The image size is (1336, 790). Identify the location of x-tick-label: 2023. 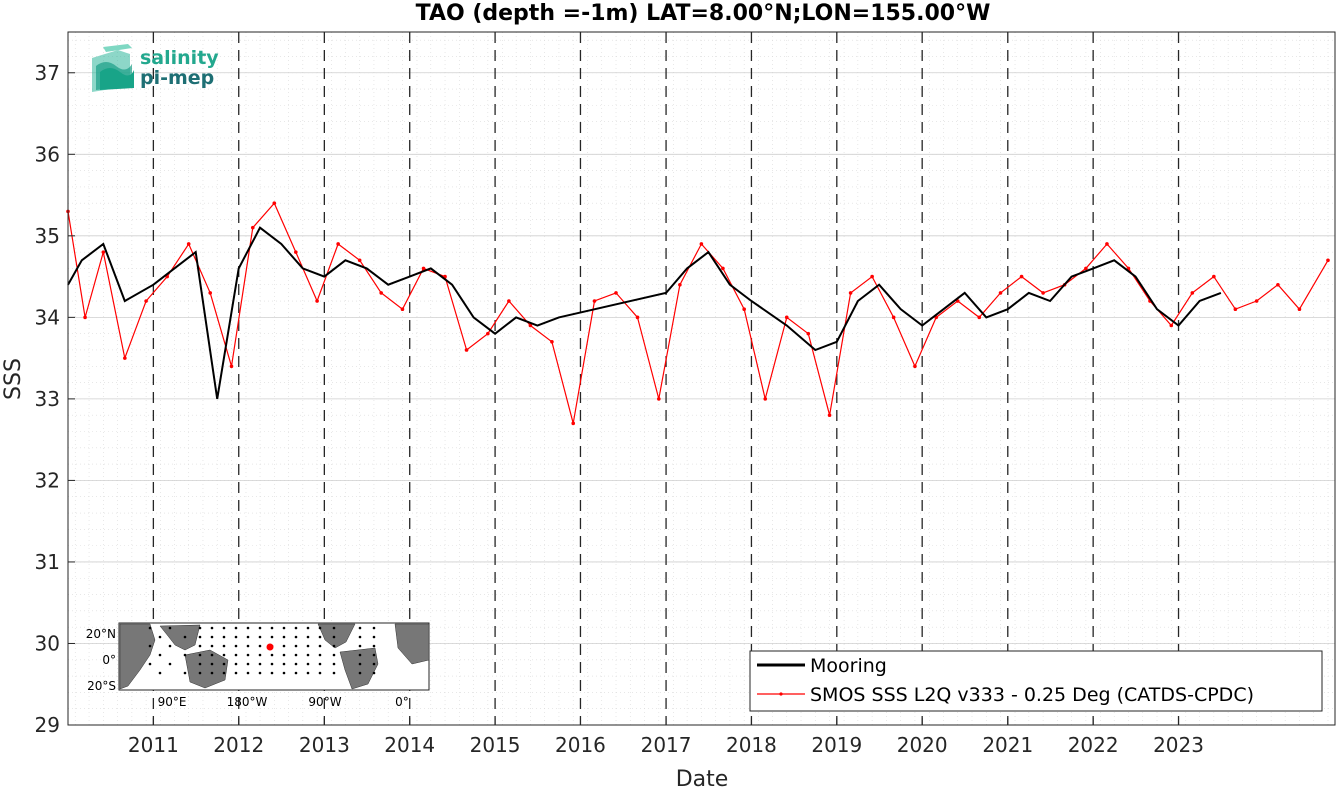
(1178, 745).